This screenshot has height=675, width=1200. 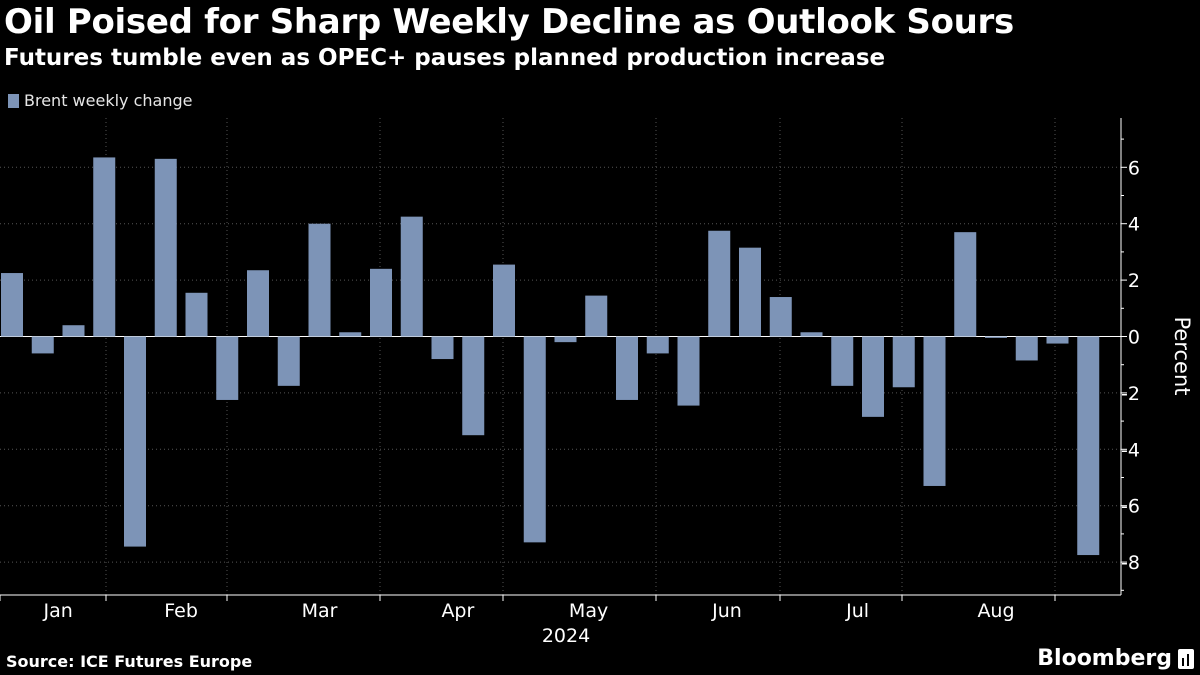 I want to click on brand-logo: Bloomberg, so click(x=1115, y=658).